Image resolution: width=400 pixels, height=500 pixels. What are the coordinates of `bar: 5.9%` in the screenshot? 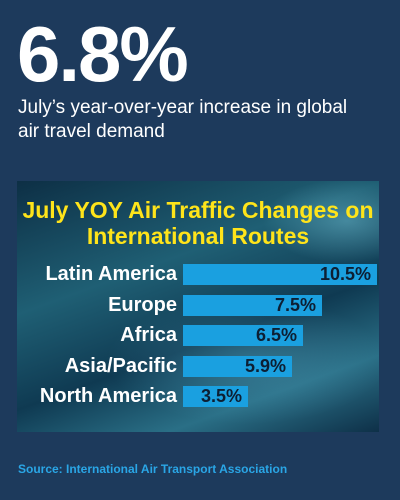 It's located at (237, 366).